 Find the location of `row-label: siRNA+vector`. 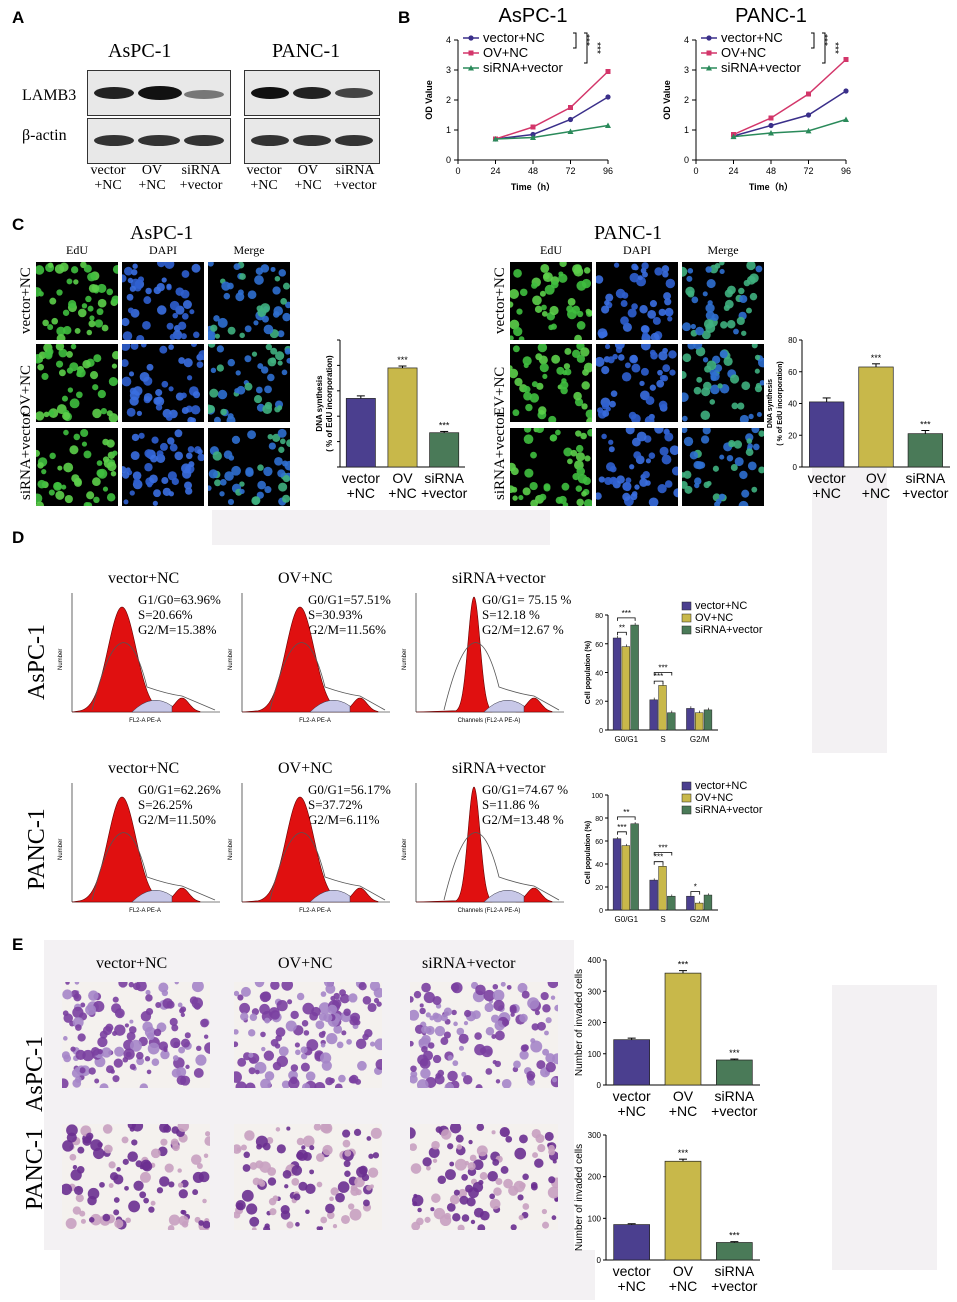

row-label: siRNA+vector is located at coordinates (500, 456).